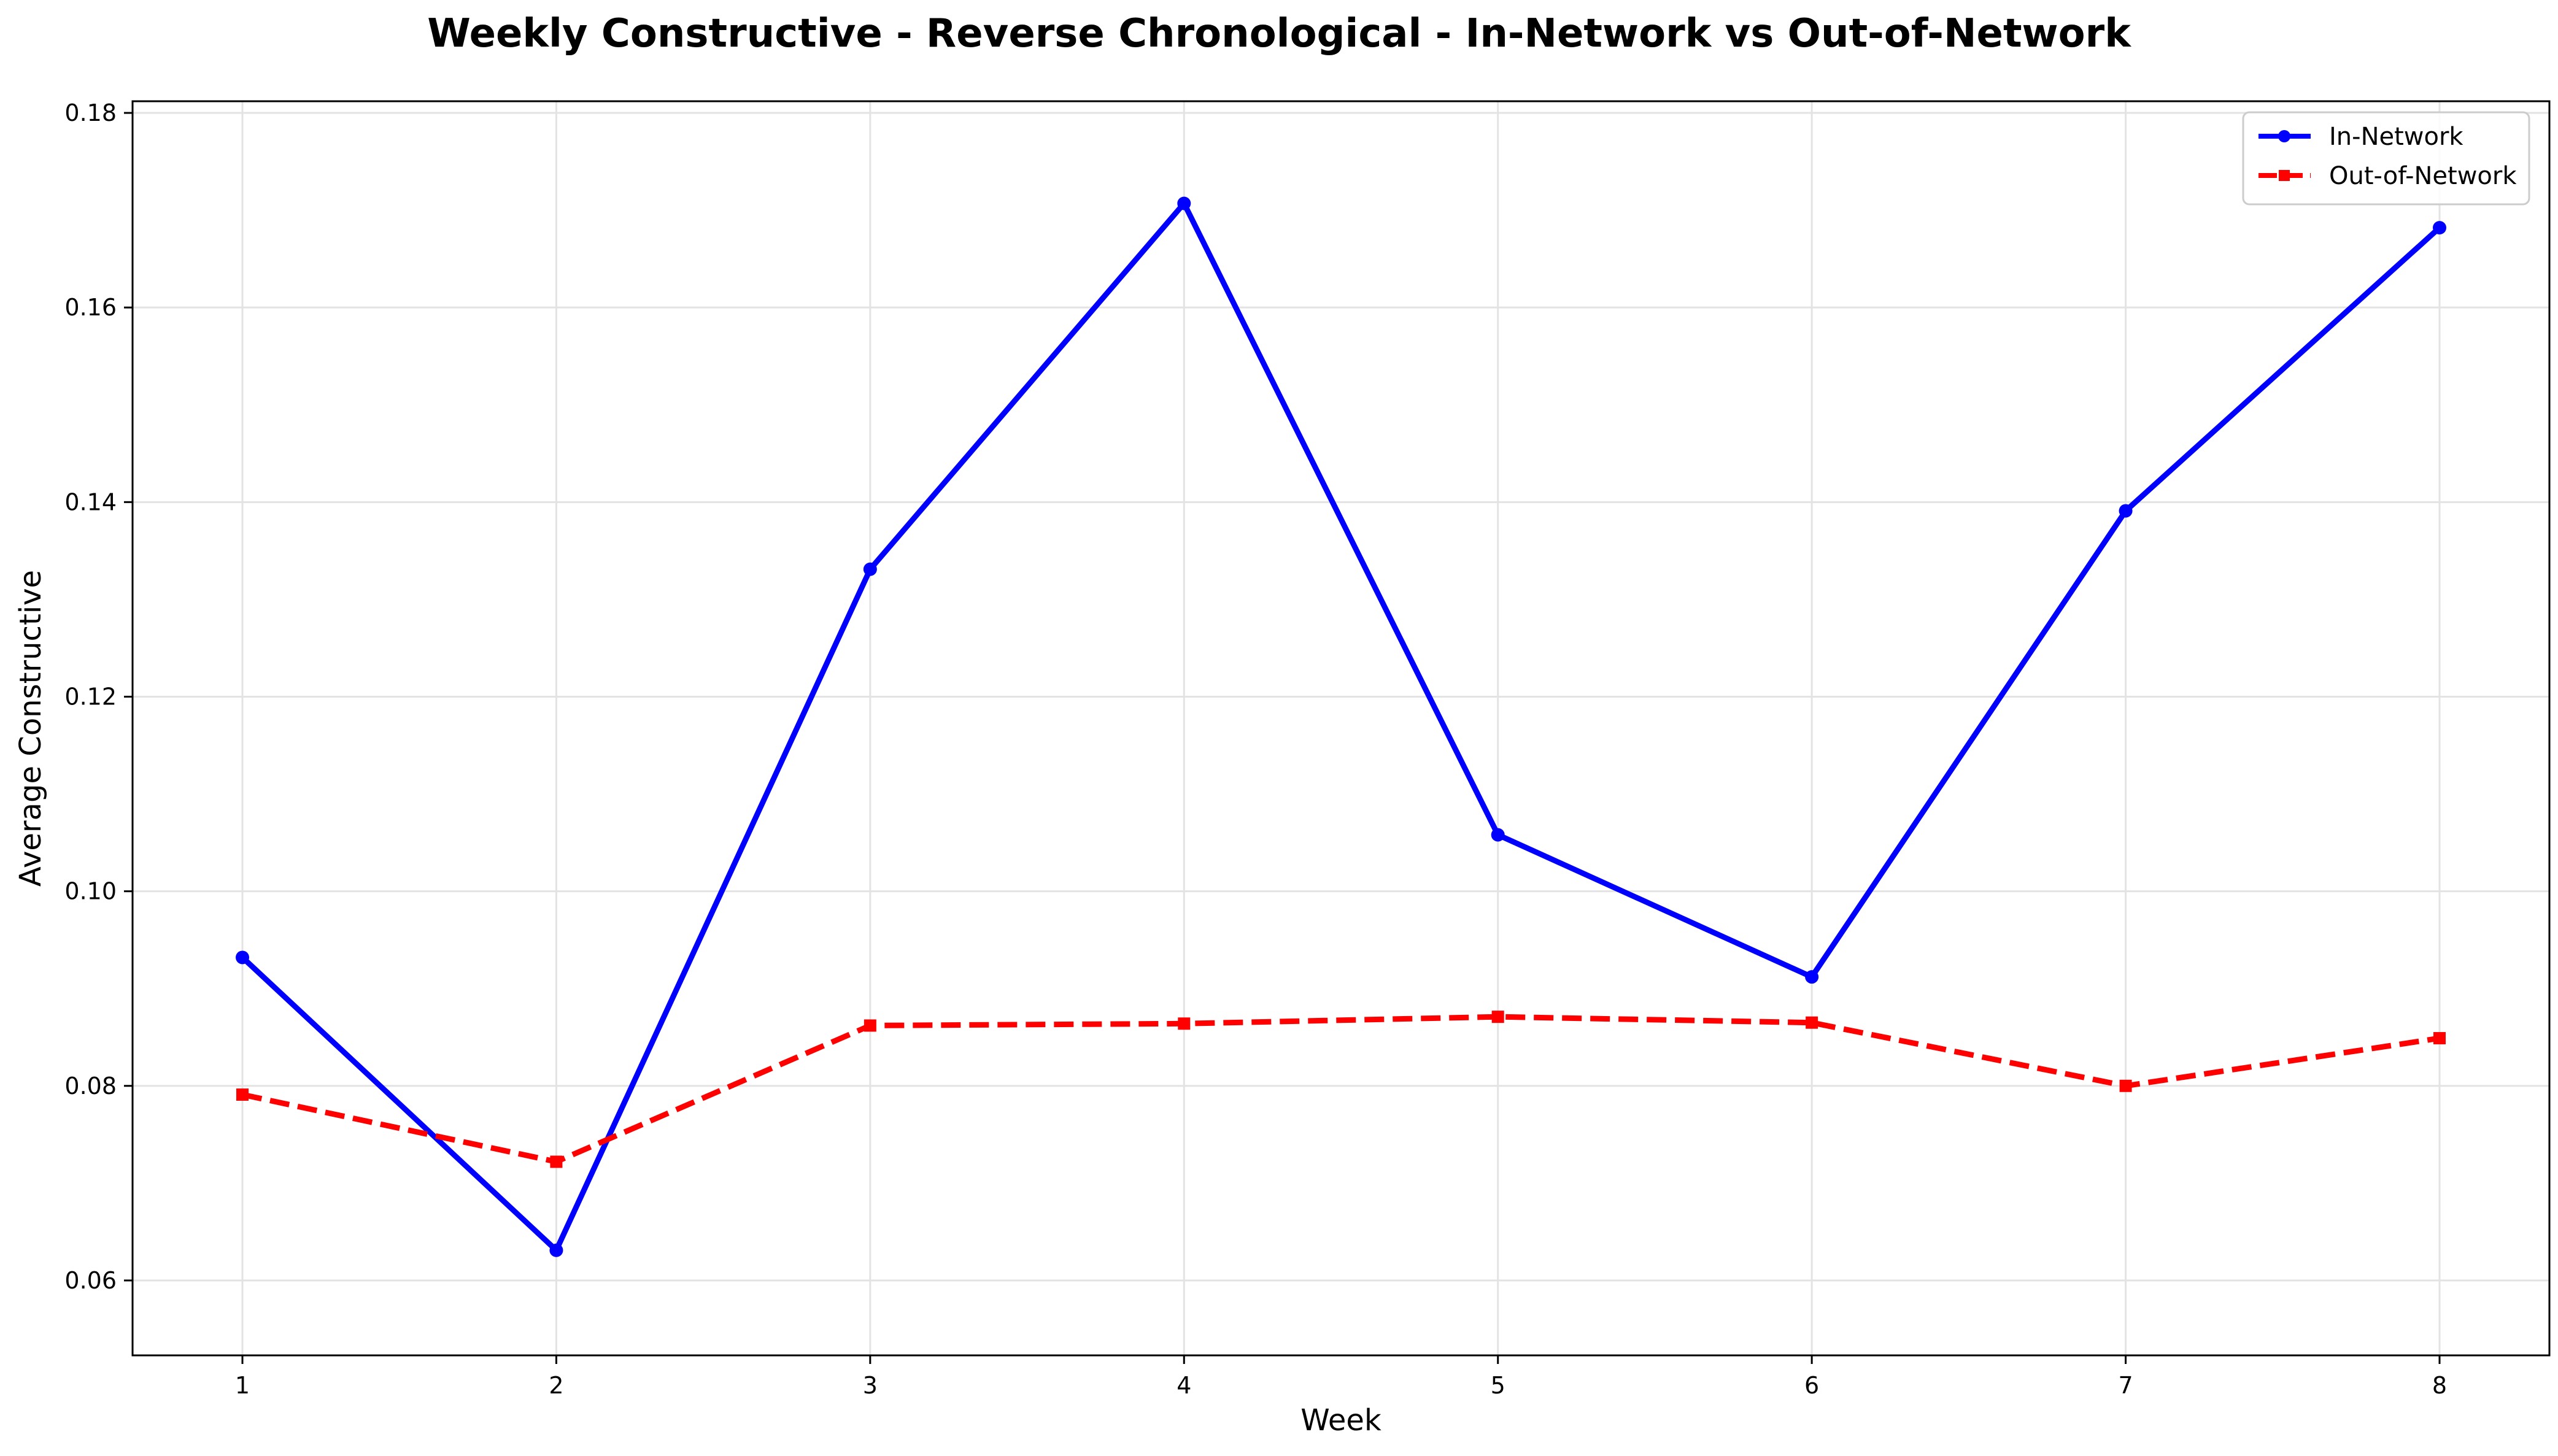  What do you see at coordinates (31, 728) in the screenshot?
I see `y-axis-label: Average Constructive` at bounding box center [31, 728].